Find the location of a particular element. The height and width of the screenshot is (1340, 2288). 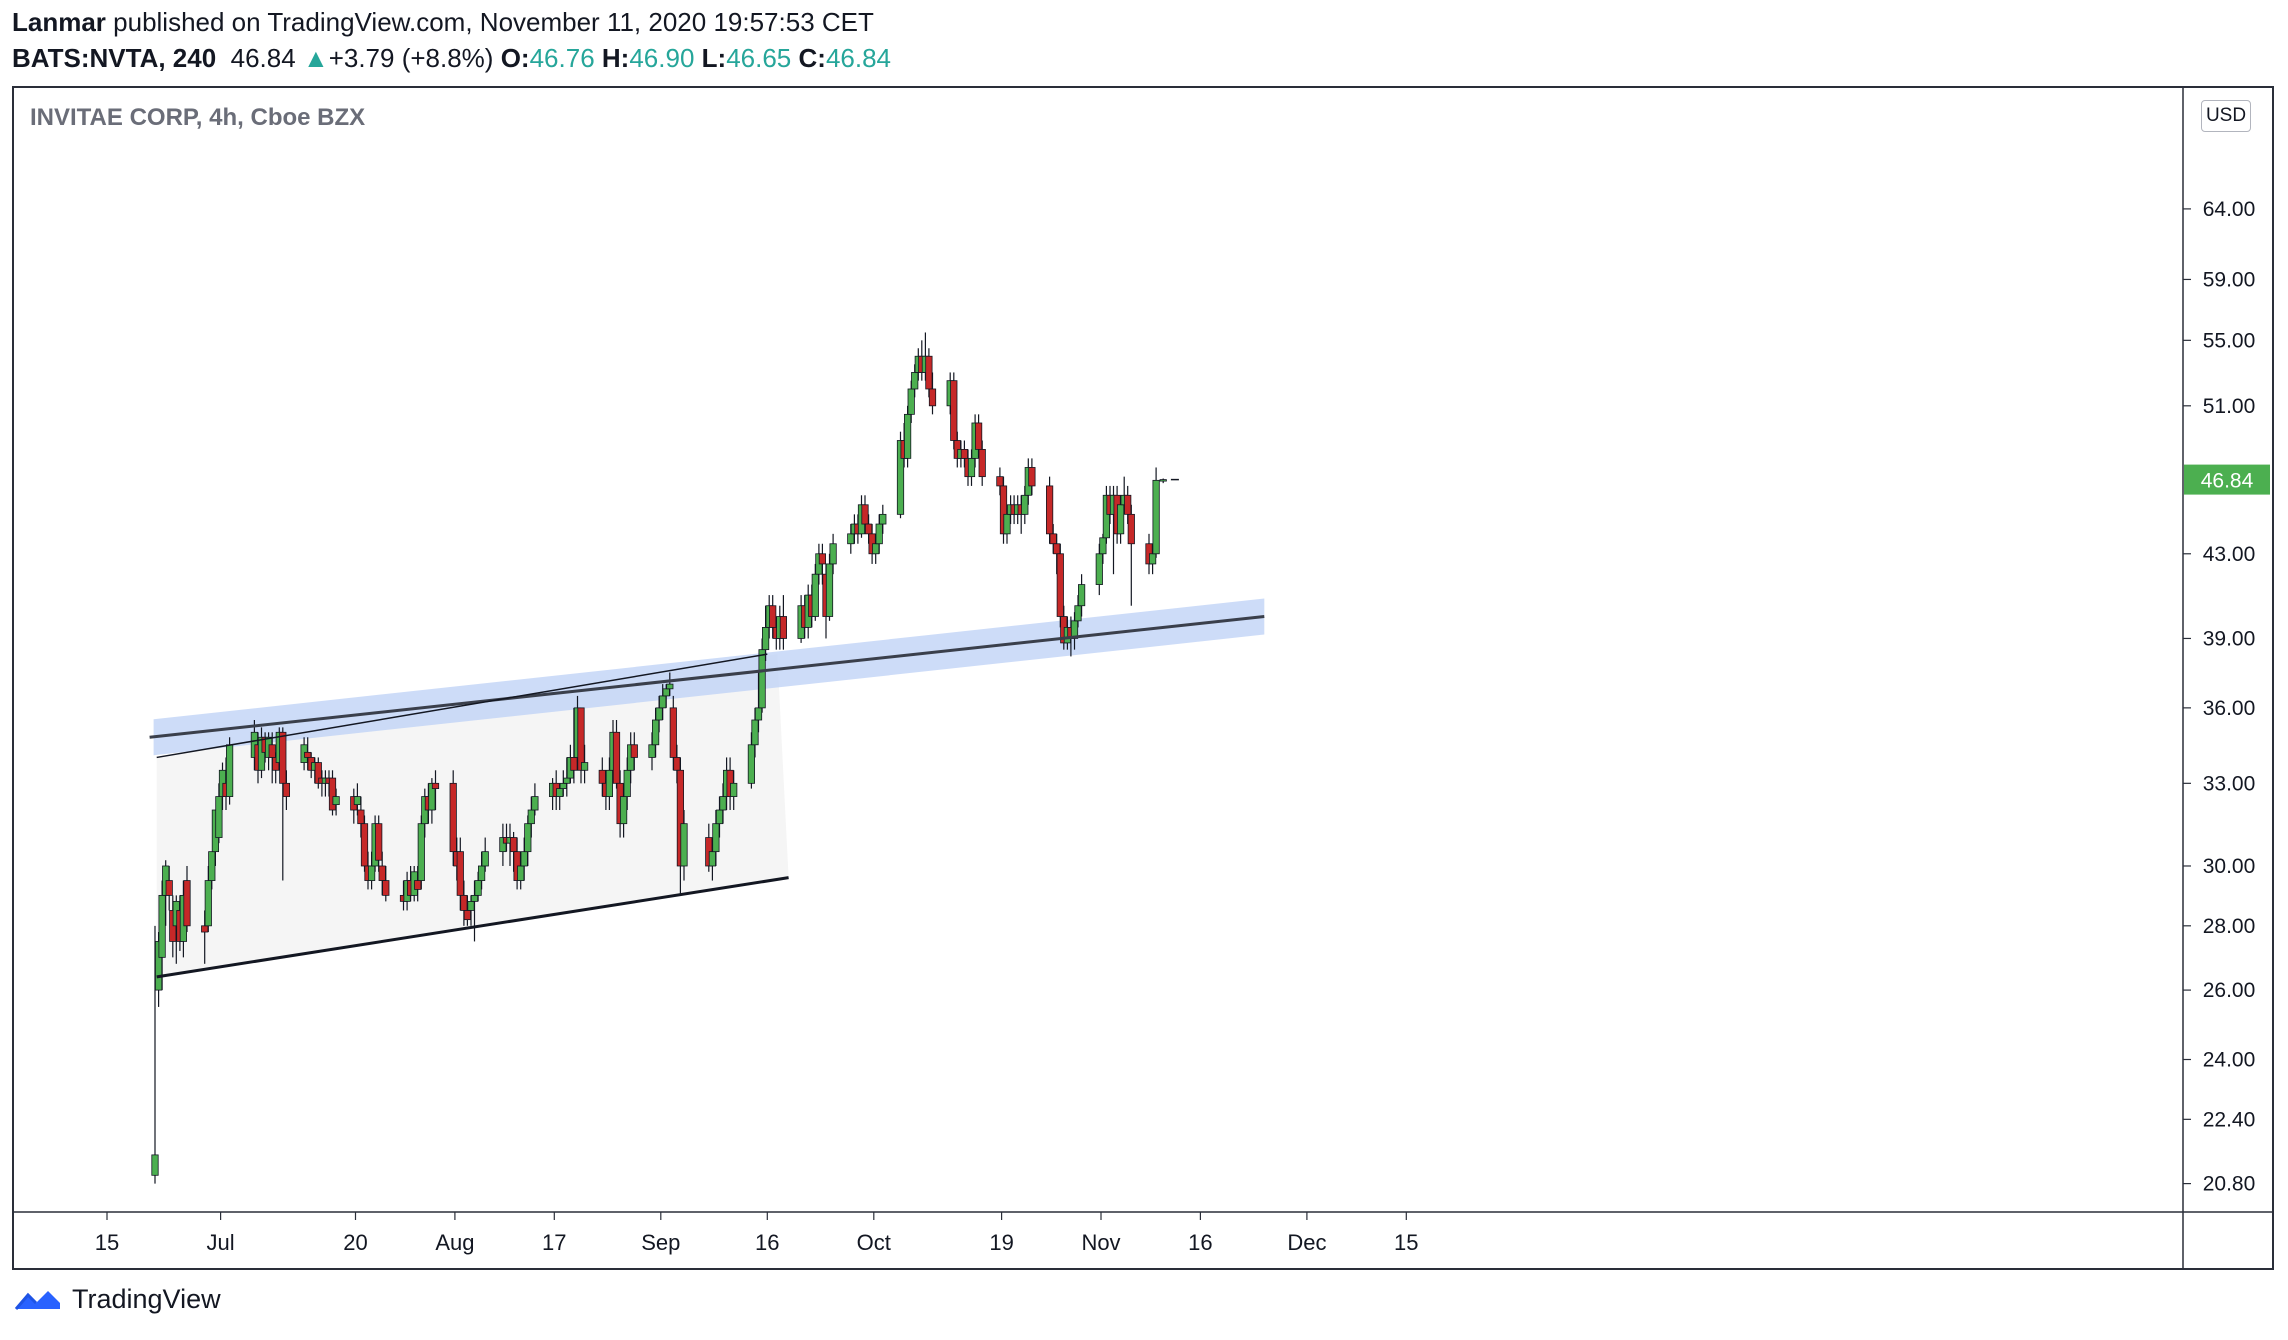

change-arrow: ▲ is located at coordinates (315, 58).